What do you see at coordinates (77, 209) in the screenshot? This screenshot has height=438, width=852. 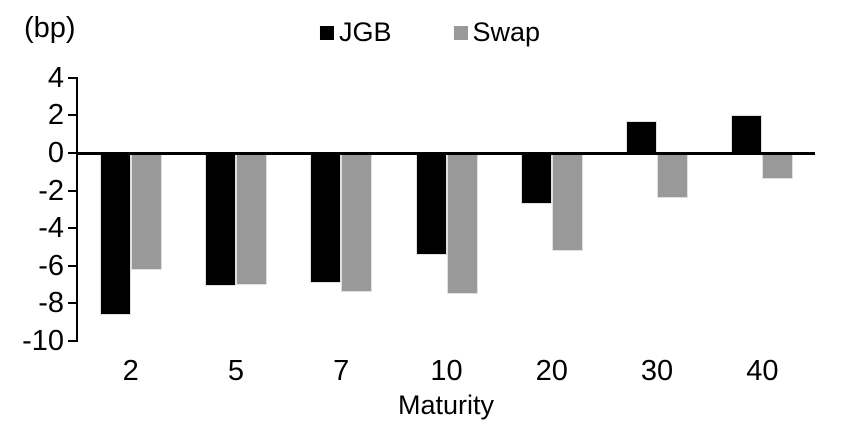 I see `y-axis-line` at bounding box center [77, 209].